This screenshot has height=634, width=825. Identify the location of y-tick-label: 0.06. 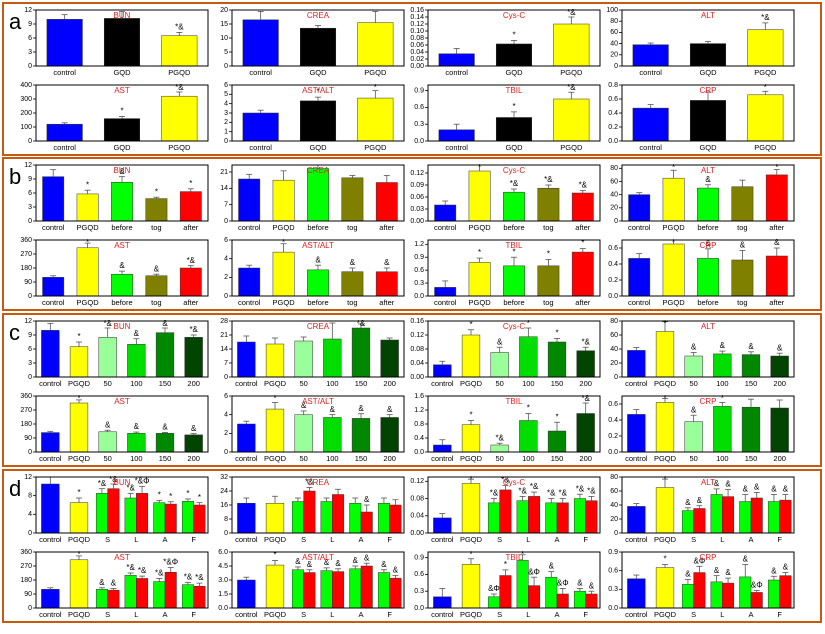
(417, 197).